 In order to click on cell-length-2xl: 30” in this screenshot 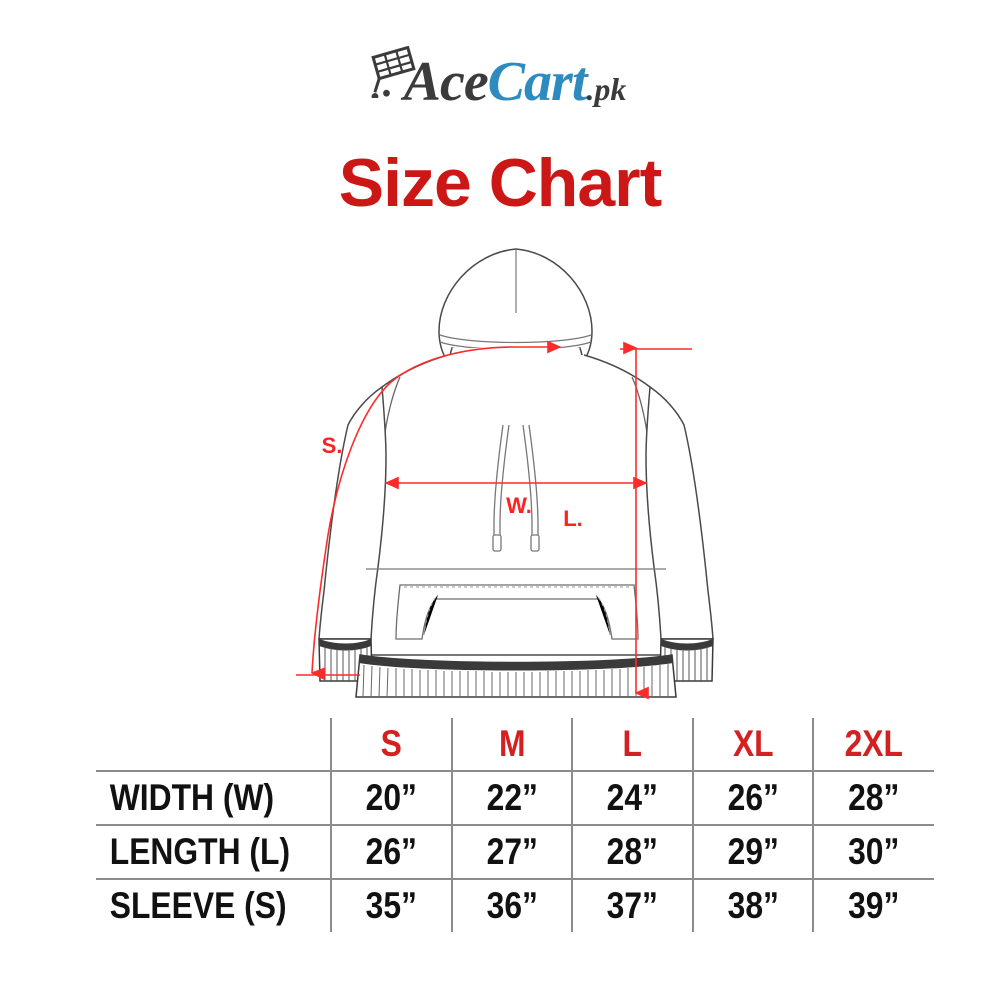, I will do `click(873, 852)`.